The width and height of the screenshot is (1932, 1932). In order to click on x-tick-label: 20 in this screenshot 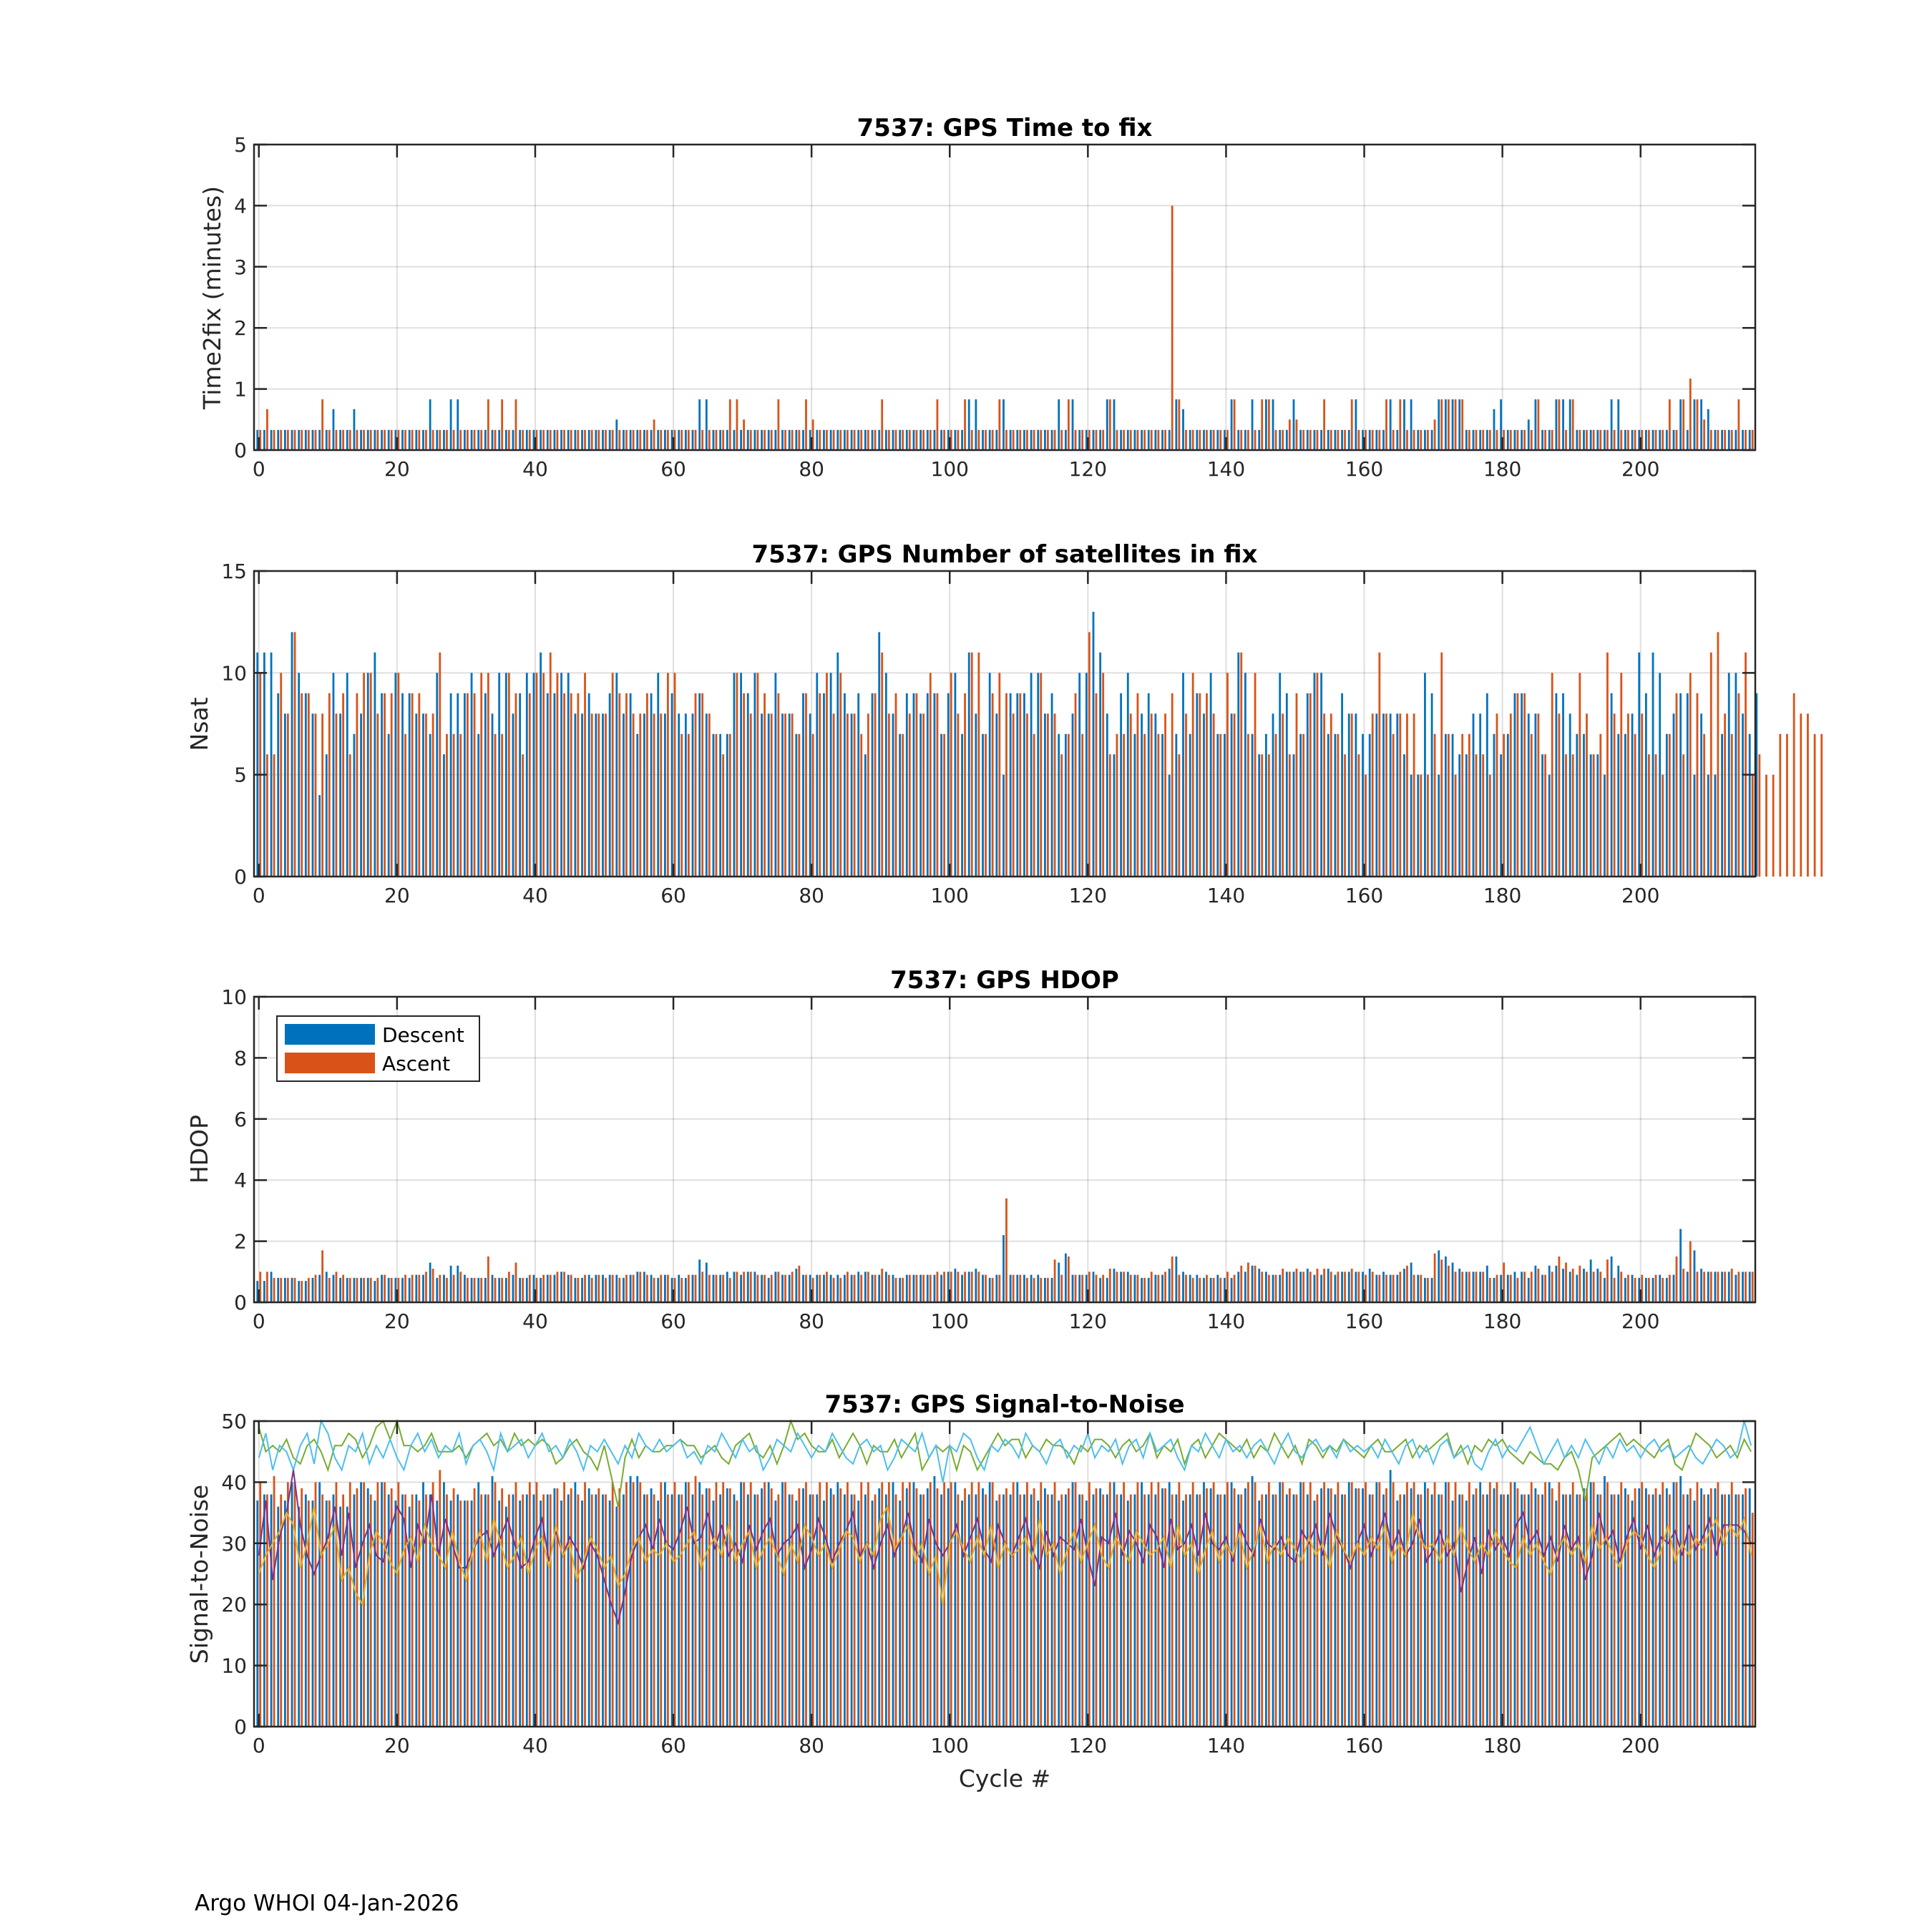, I will do `click(397, 895)`.